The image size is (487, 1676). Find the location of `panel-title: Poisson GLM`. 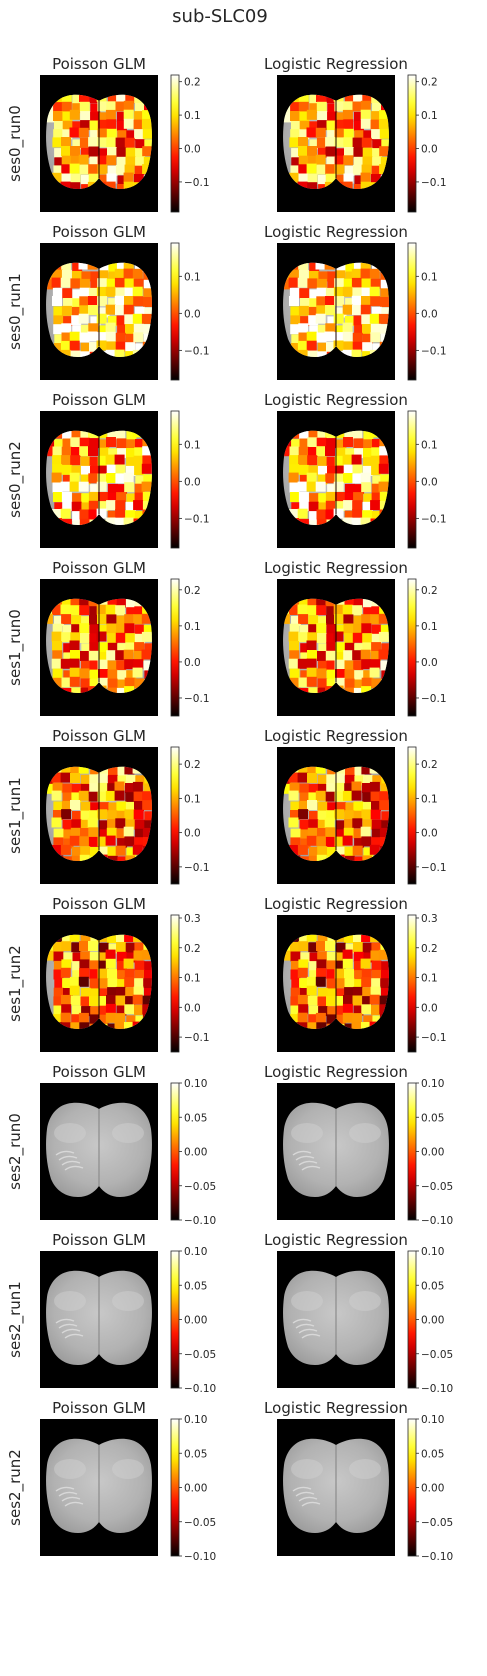

panel-title: Poisson GLM is located at coordinates (99, 1240).